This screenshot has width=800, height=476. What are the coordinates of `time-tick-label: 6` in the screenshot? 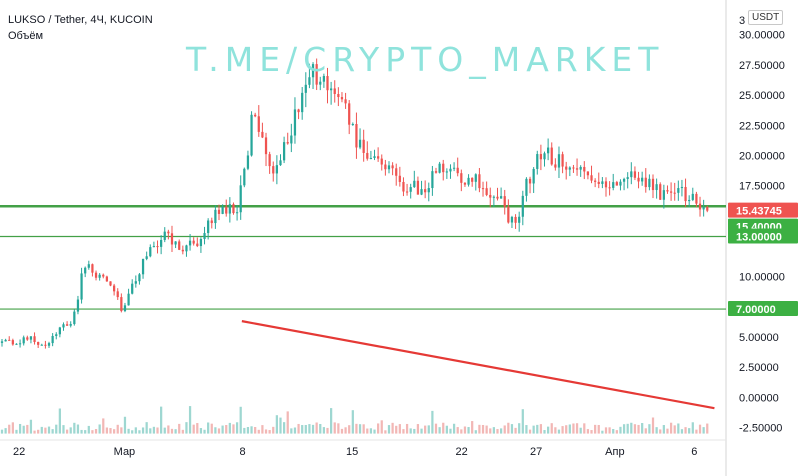 It's located at (694, 452).